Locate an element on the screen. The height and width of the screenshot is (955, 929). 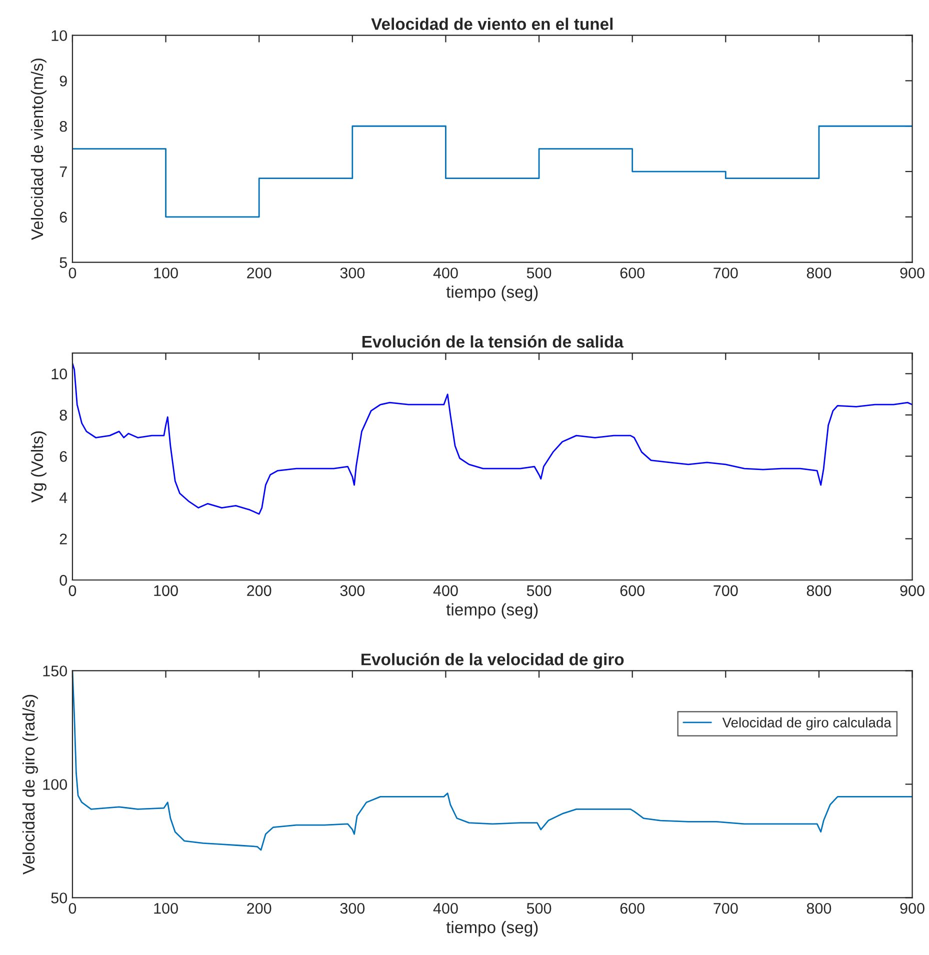
y-tick-label: 9 is located at coordinates (63, 81).